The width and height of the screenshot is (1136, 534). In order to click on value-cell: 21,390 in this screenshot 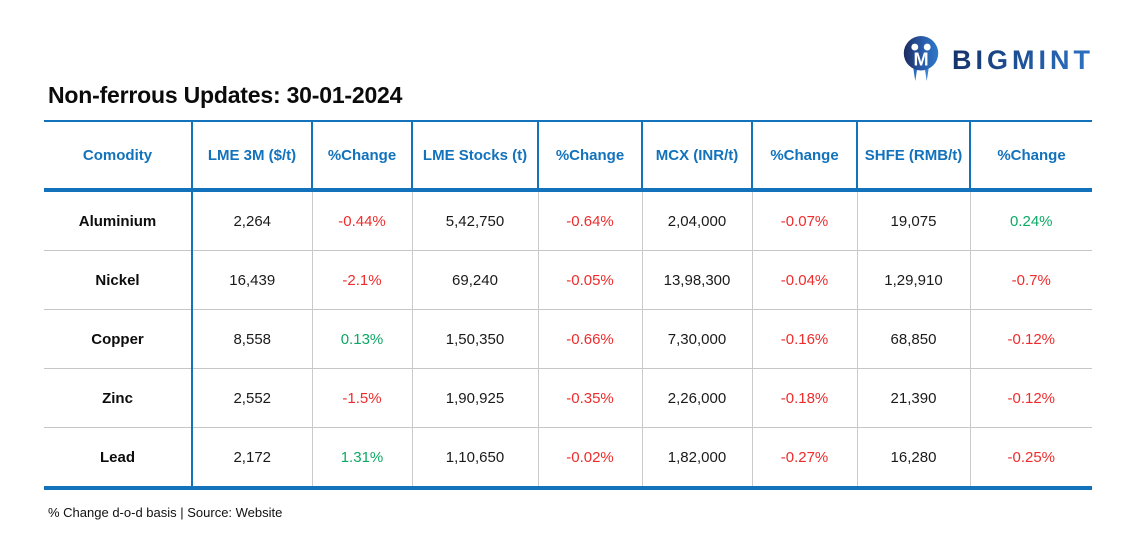, I will do `click(913, 398)`.